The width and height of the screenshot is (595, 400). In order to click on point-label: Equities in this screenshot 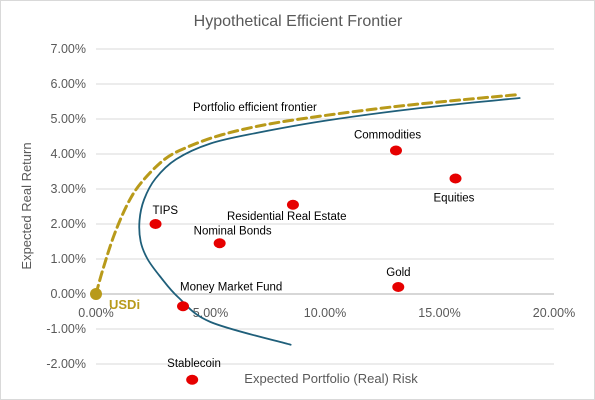, I will do `click(454, 199)`.